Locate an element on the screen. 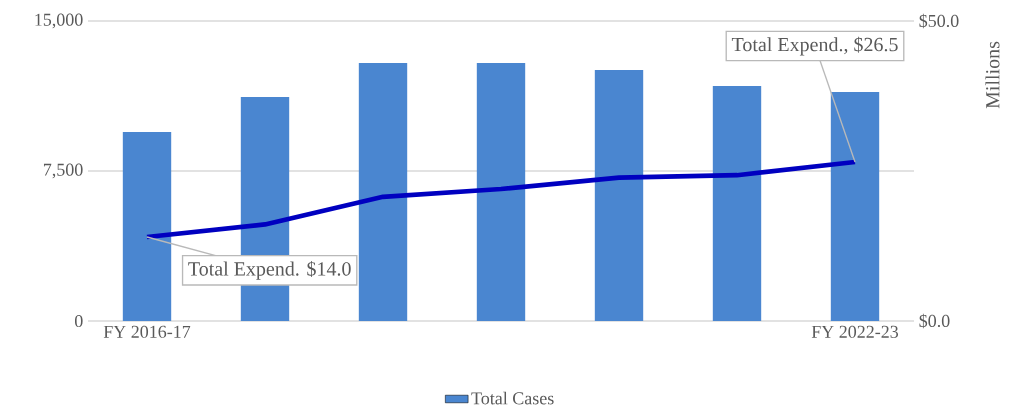 Image resolution: width=1016 pixels, height=408 pixels. y-tick-label: 15,000 is located at coordinates (59, 21).